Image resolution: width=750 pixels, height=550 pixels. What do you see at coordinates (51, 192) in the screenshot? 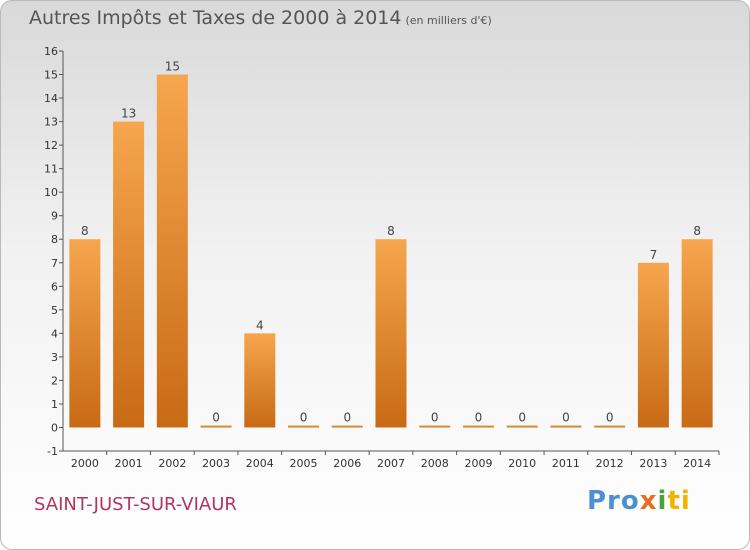
I see `y-tick-label: 10` at bounding box center [51, 192].